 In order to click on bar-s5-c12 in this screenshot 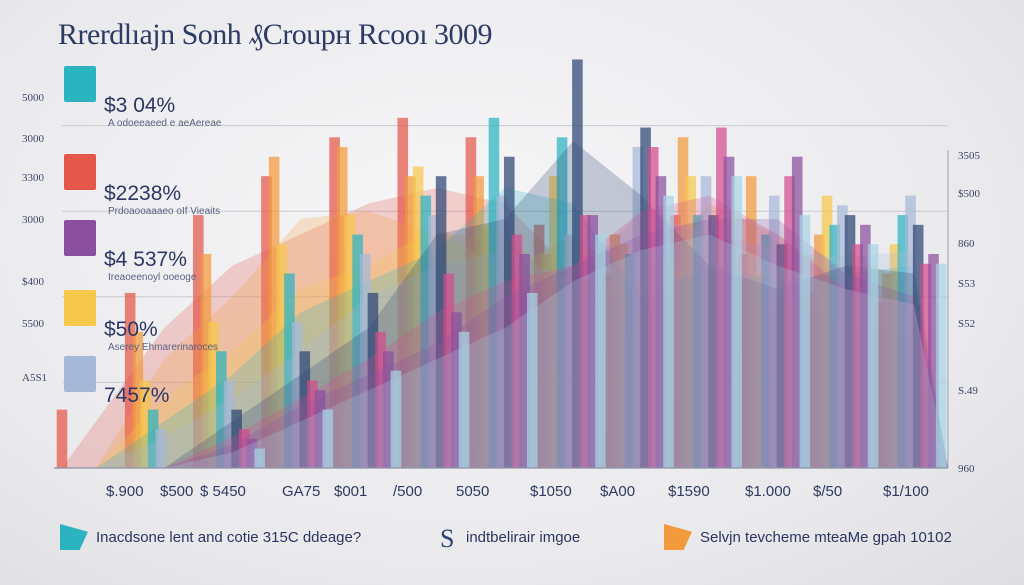, I will do `click(918, 346)`.